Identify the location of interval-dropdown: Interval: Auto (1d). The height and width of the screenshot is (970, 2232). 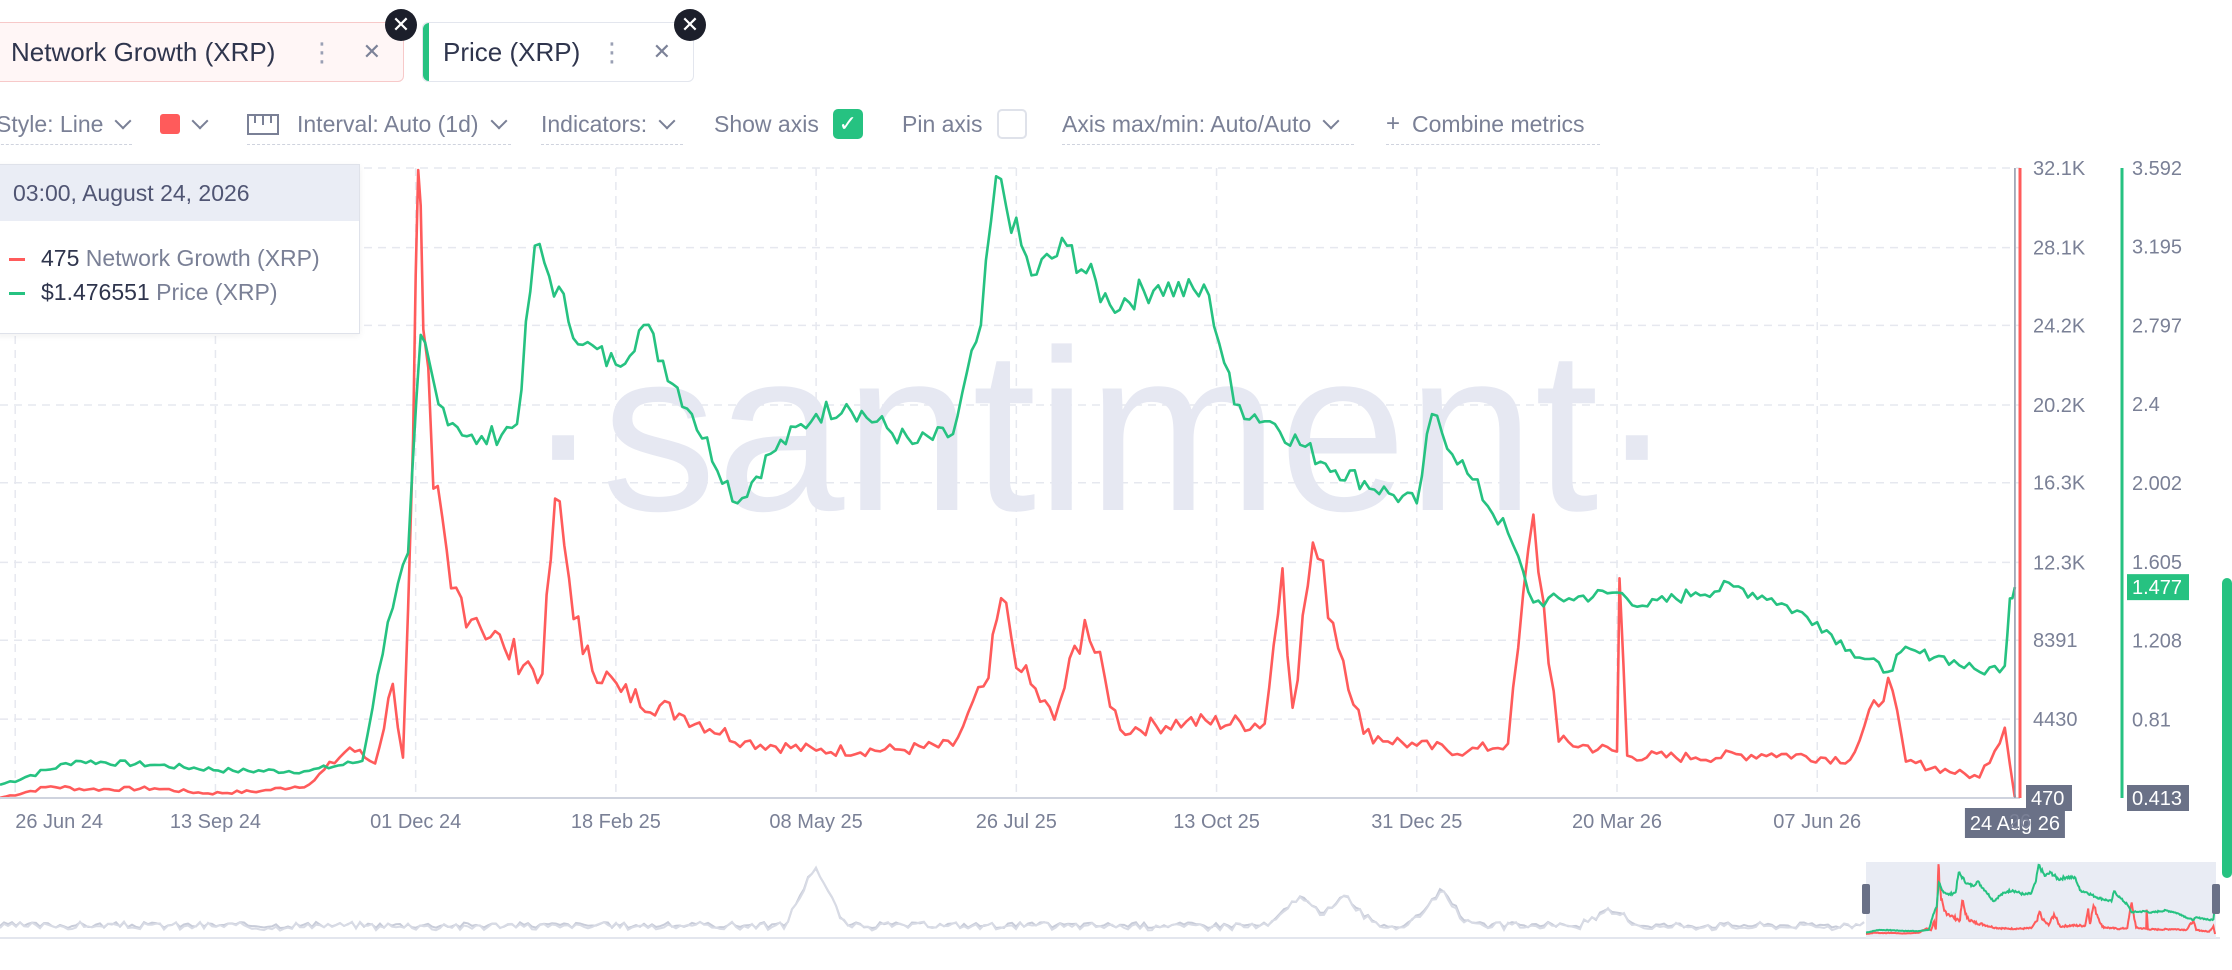
(379, 124).